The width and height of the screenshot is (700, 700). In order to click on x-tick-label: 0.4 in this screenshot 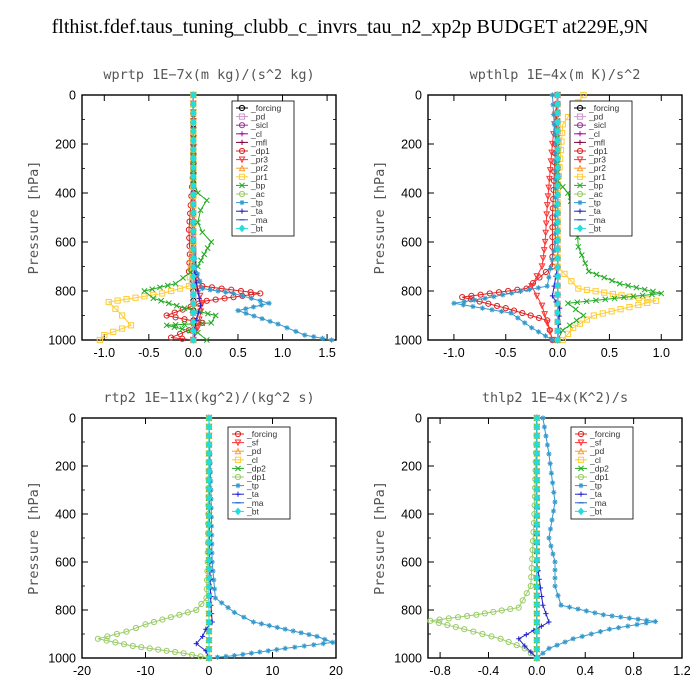, I will do `click(585, 671)`.